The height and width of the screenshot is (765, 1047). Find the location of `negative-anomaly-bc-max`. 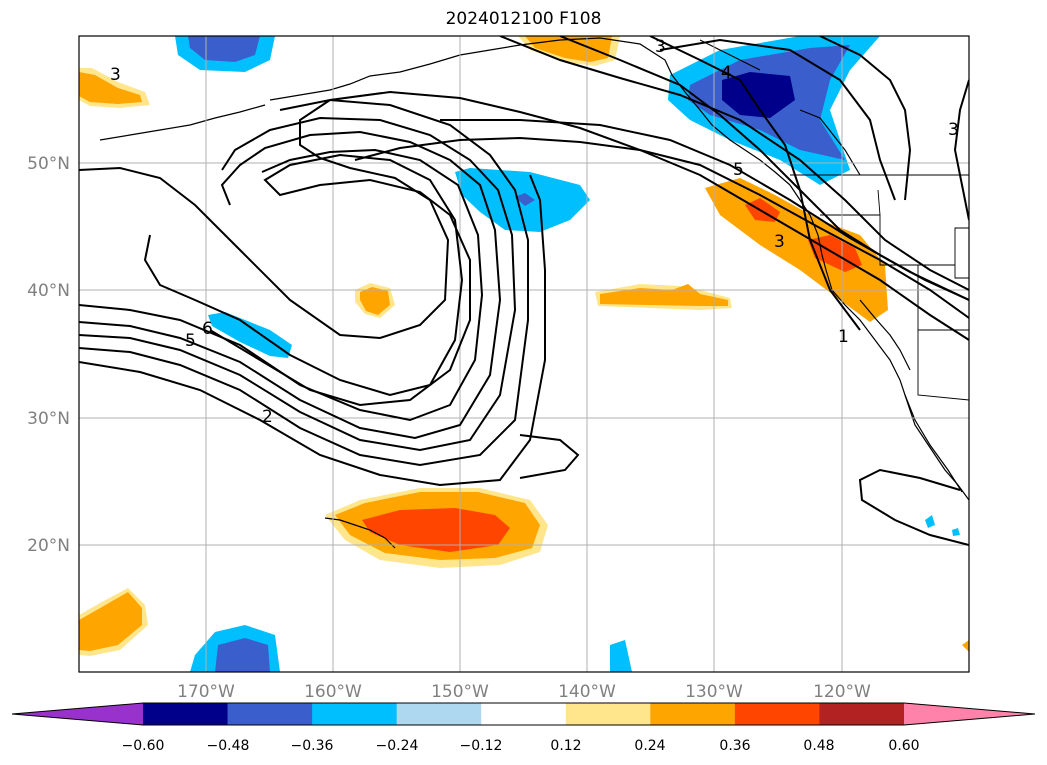

negative-anomaly-bc-max is located at coordinates (758, 95).